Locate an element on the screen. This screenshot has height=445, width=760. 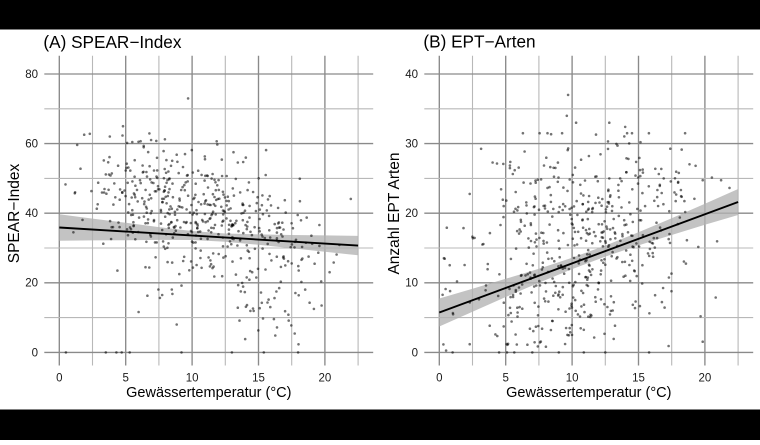
svg-text: (A) SPEAR−Index is located at coordinates (112, 42).